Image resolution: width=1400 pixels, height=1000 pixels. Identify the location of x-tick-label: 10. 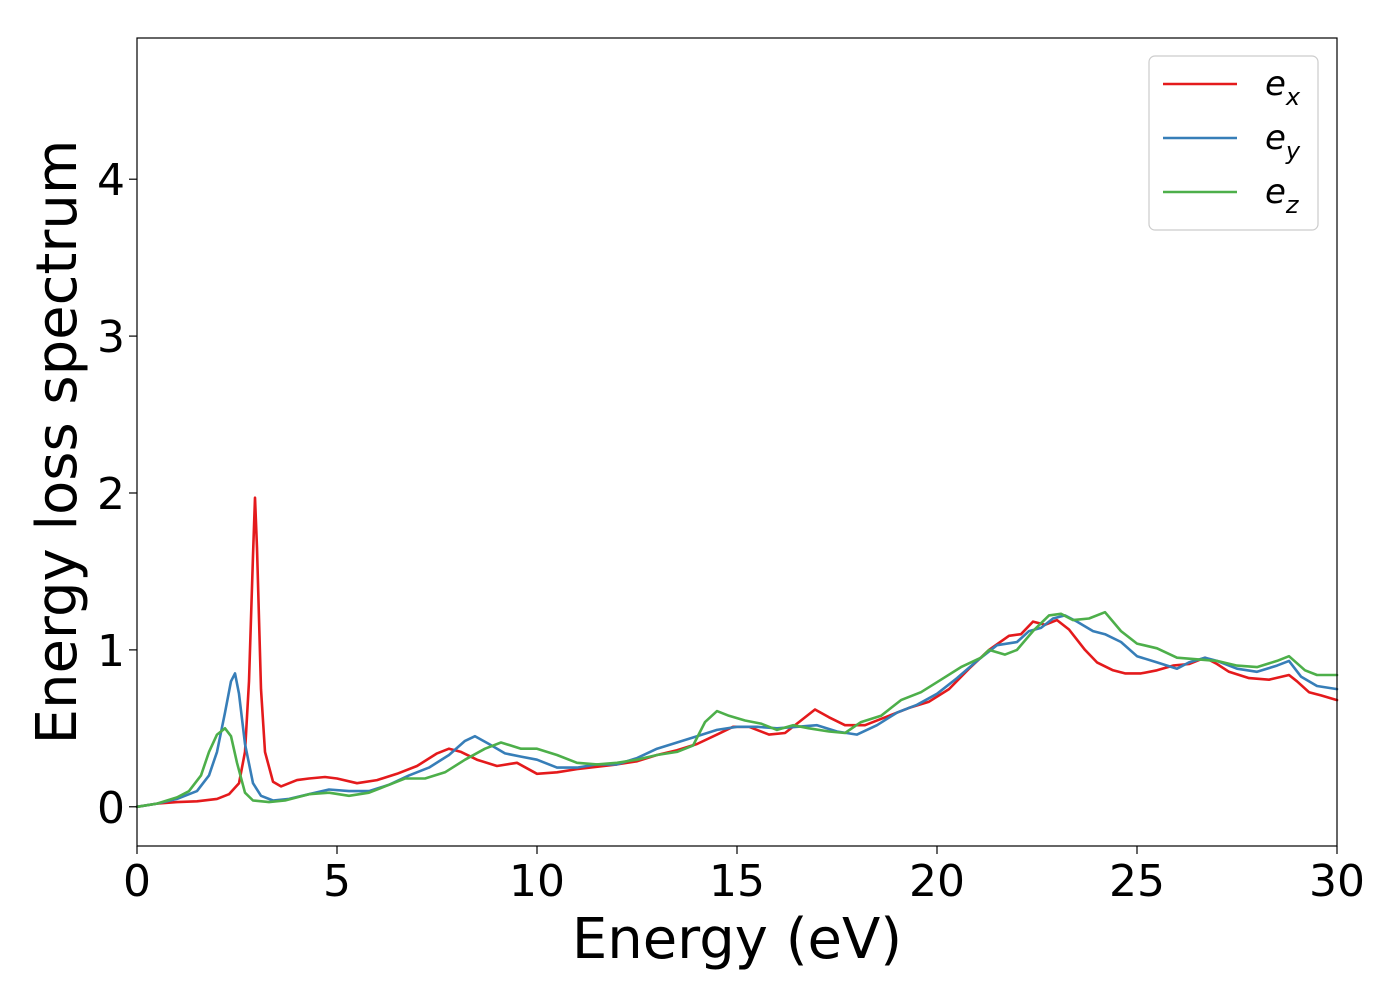
(537, 881).